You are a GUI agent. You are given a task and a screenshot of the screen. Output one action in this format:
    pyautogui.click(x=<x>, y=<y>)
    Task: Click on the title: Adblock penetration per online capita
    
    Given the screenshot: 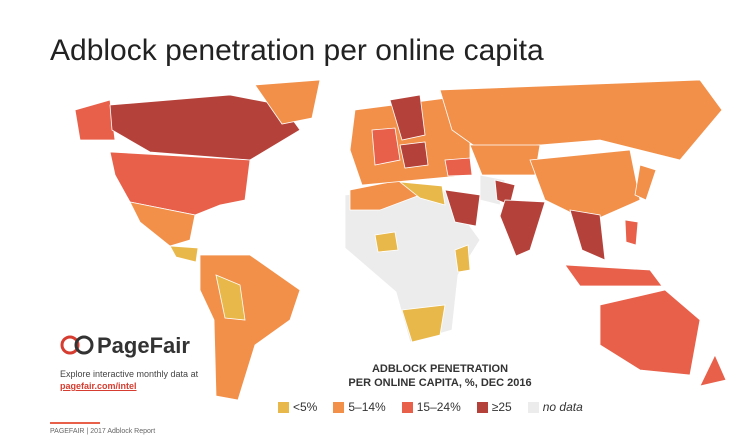 What is the action you would take?
    pyautogui.click(x=297, y=50)
    